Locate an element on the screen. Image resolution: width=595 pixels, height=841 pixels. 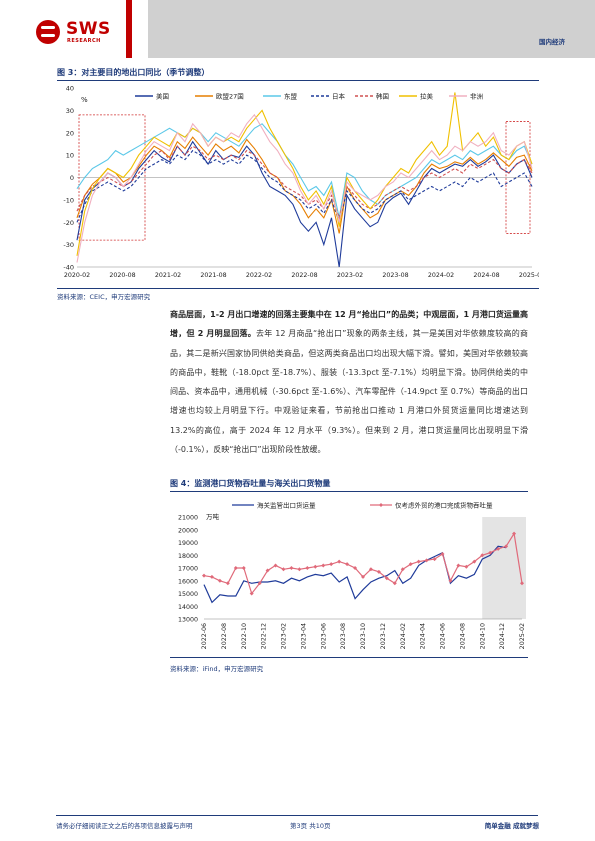
logo-text: SWS is located at coordinates (88, 29).